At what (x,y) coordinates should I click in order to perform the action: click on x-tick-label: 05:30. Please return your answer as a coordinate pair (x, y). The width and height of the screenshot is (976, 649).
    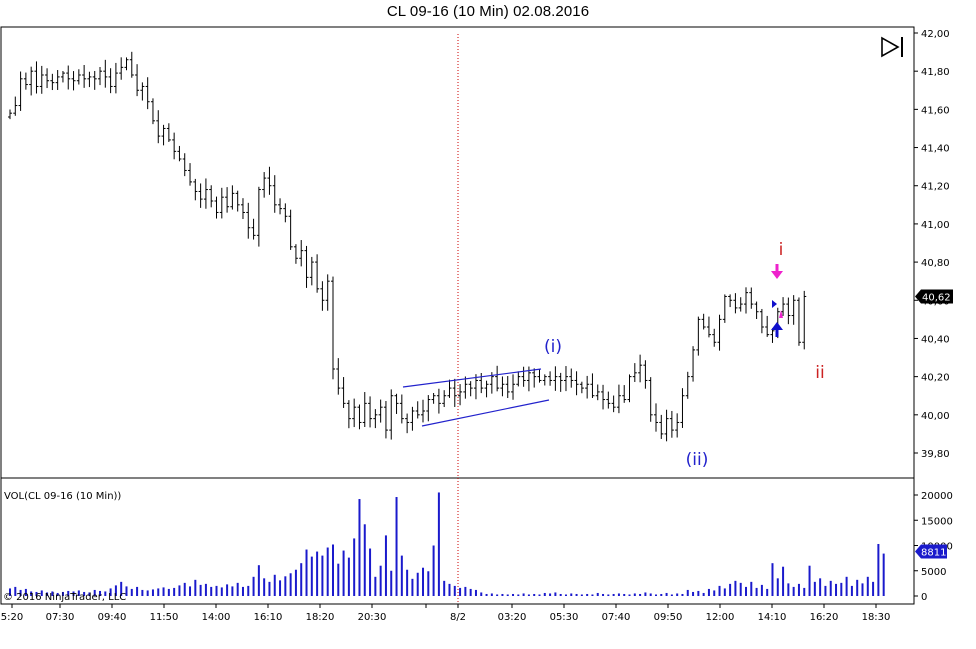
    Looking at the image, I should click on (564, 617).